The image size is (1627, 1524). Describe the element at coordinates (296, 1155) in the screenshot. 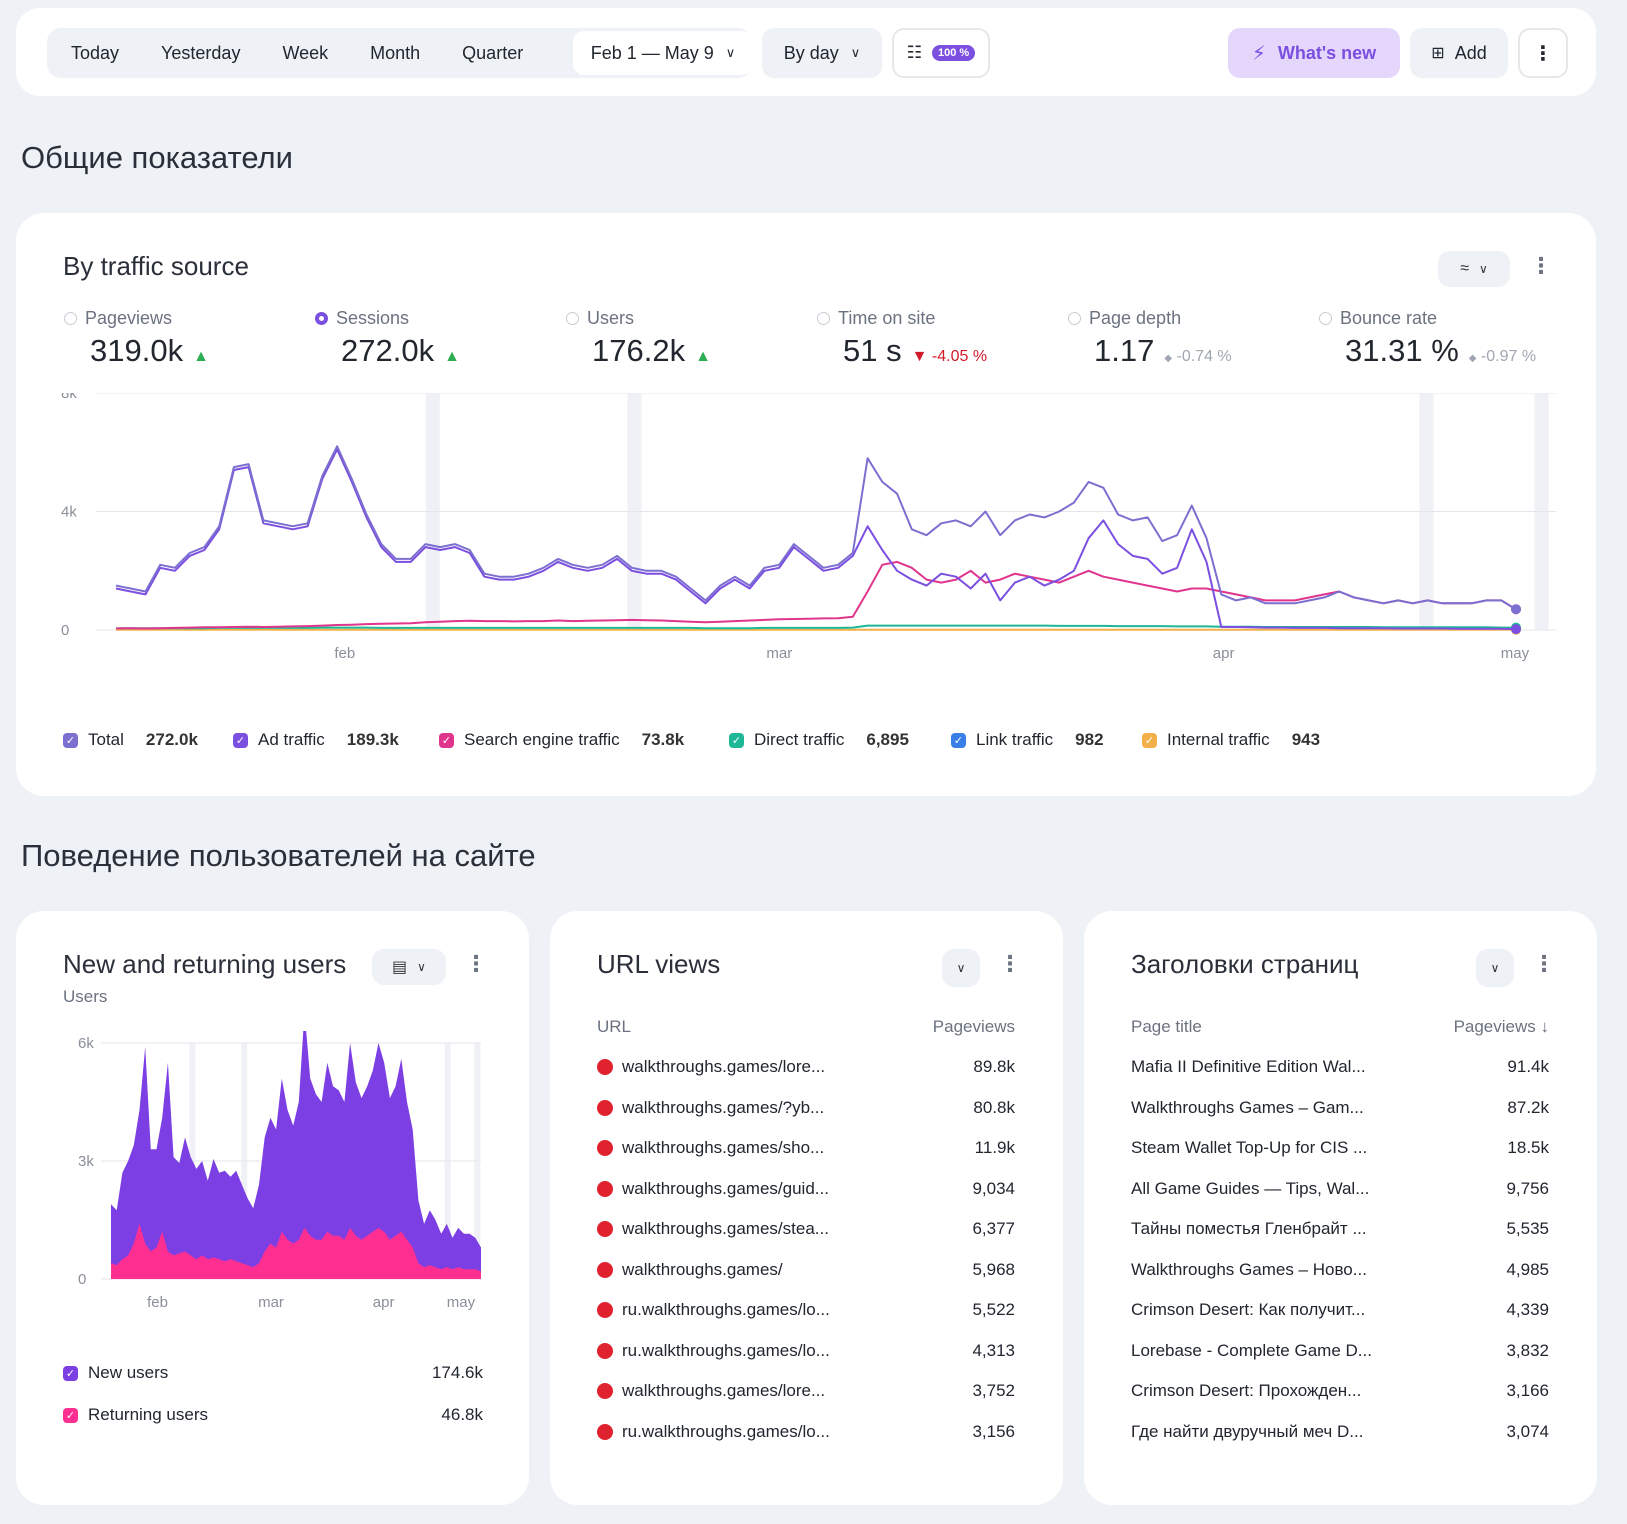

I see `area-new-users` at that location.